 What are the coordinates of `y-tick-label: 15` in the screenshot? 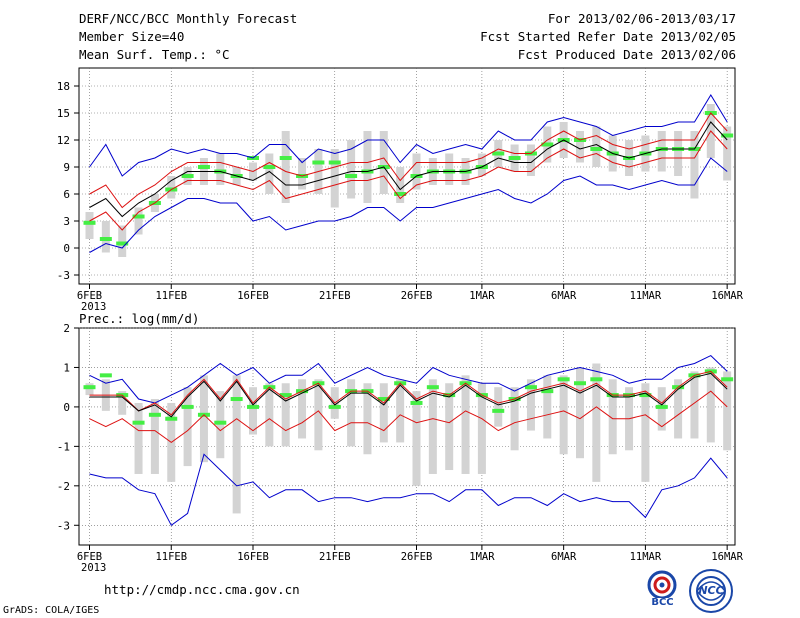 It's located at (63, 113).